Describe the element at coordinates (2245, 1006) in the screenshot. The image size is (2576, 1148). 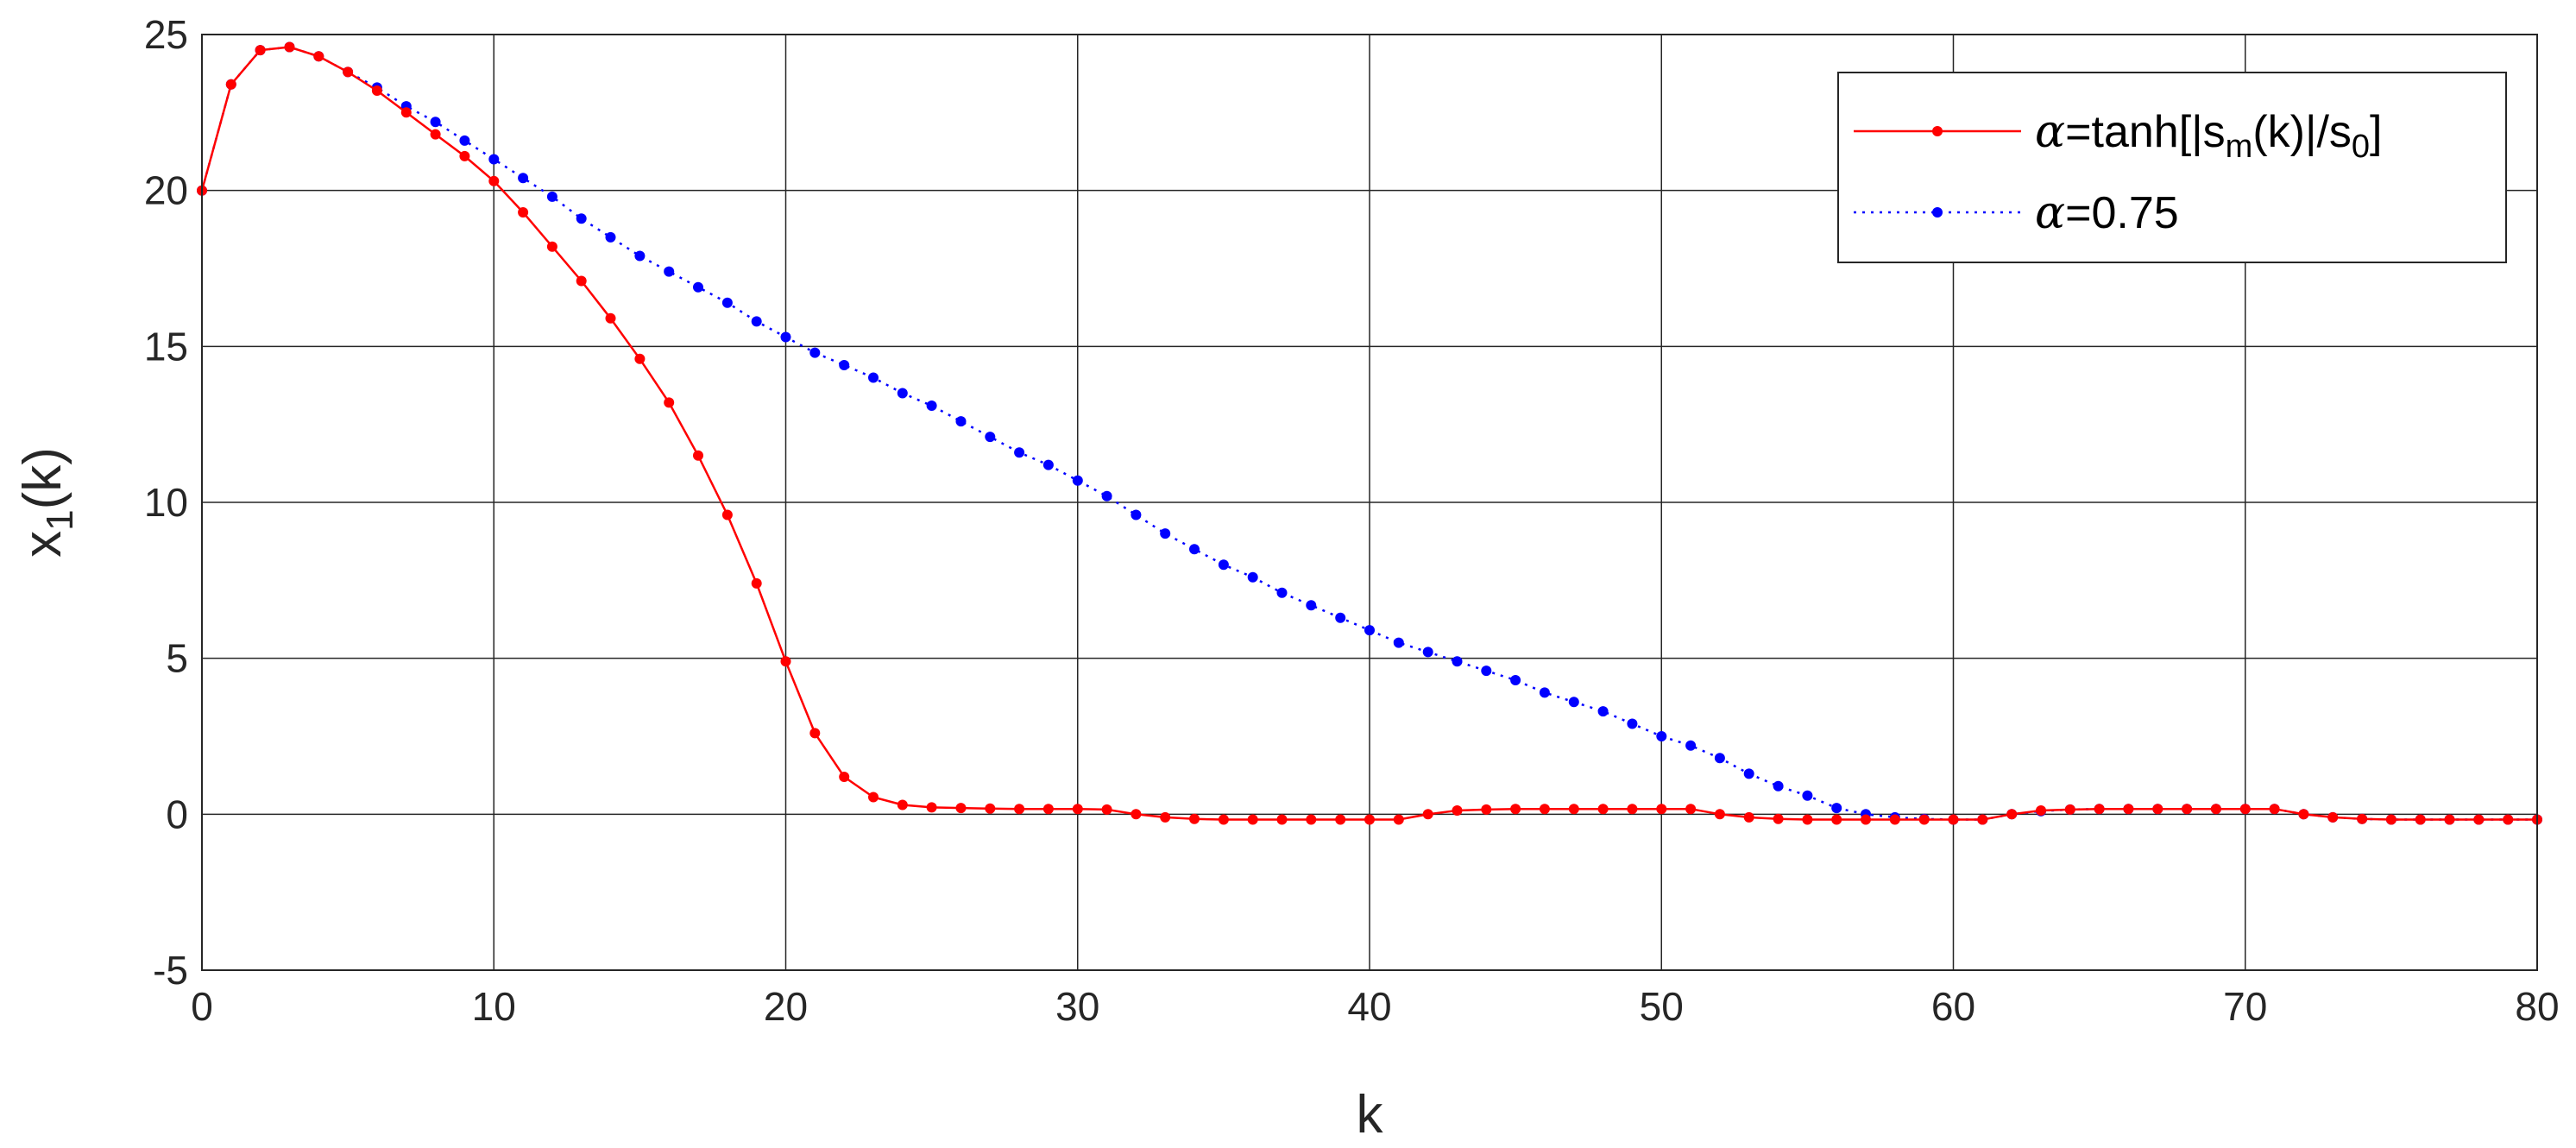
I see `x-tick-label: 70` at that location.